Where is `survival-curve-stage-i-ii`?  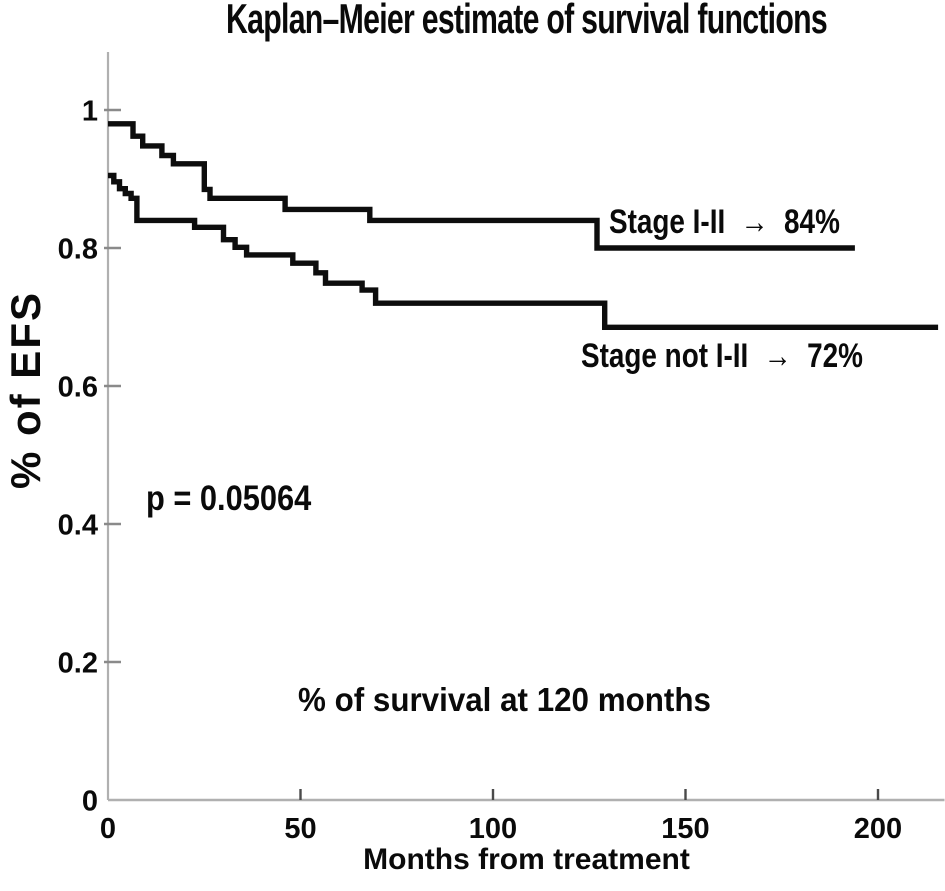
survival-curve-stage-i-ii is located at coordinates (481, 186).